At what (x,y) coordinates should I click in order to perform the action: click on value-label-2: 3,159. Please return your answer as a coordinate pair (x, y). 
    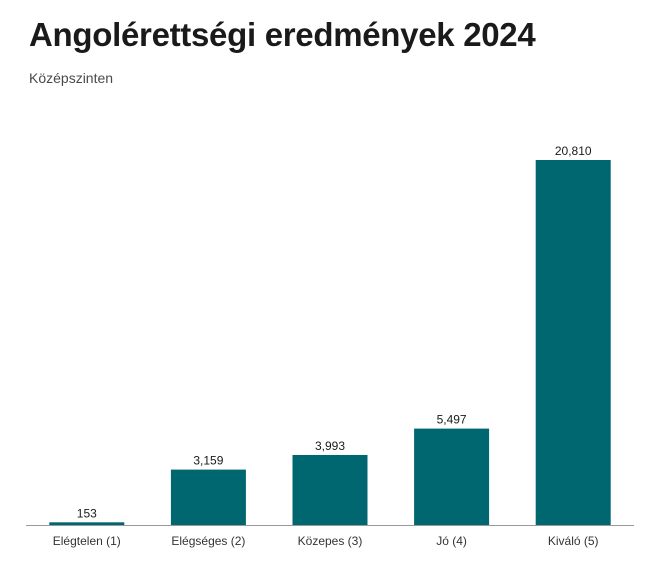
    Looking at the image, I should click on (208, 461).